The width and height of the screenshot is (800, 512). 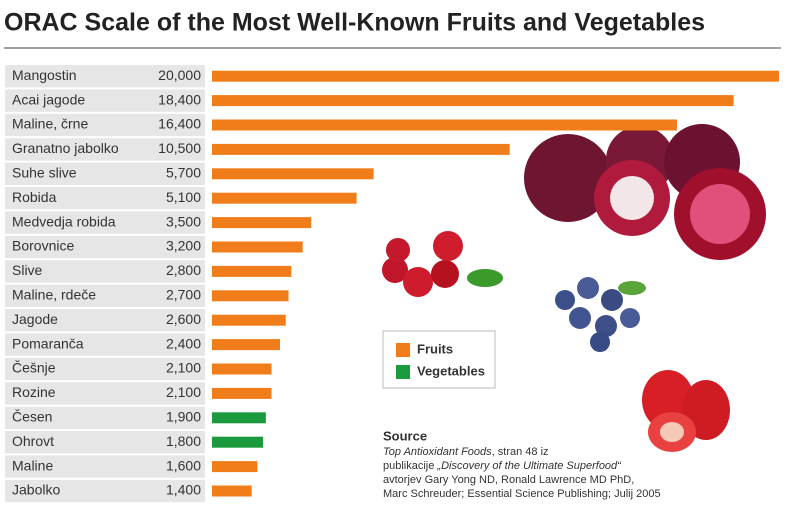 What do you see at coordinates (179, 99) in the screenshot?
I see `value-label: 18,400` at bounding box center [179, 99].